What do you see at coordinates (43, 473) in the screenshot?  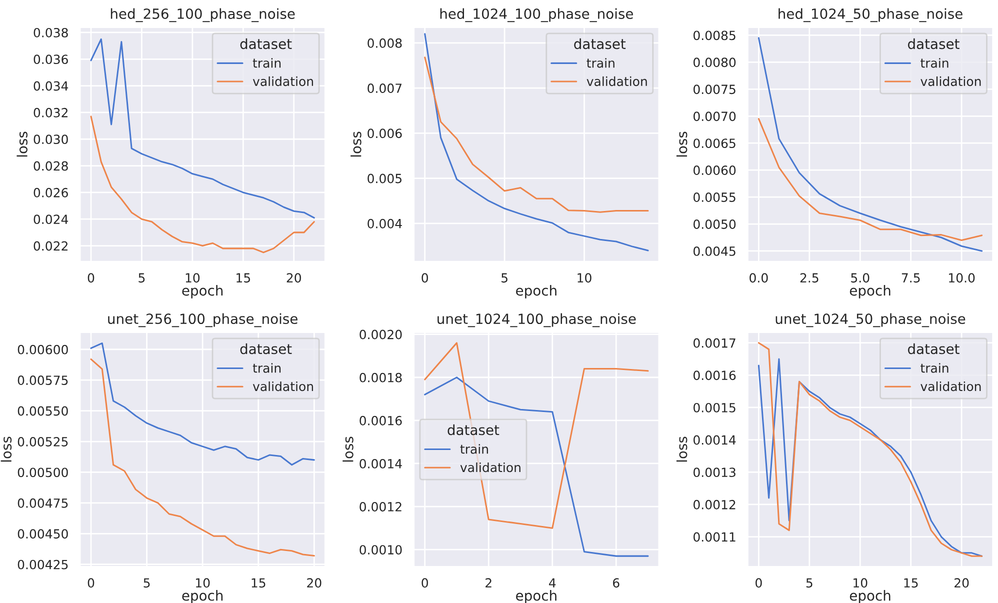 I see `y-tick-label: 0.00500` at bounding box center [43, 473].